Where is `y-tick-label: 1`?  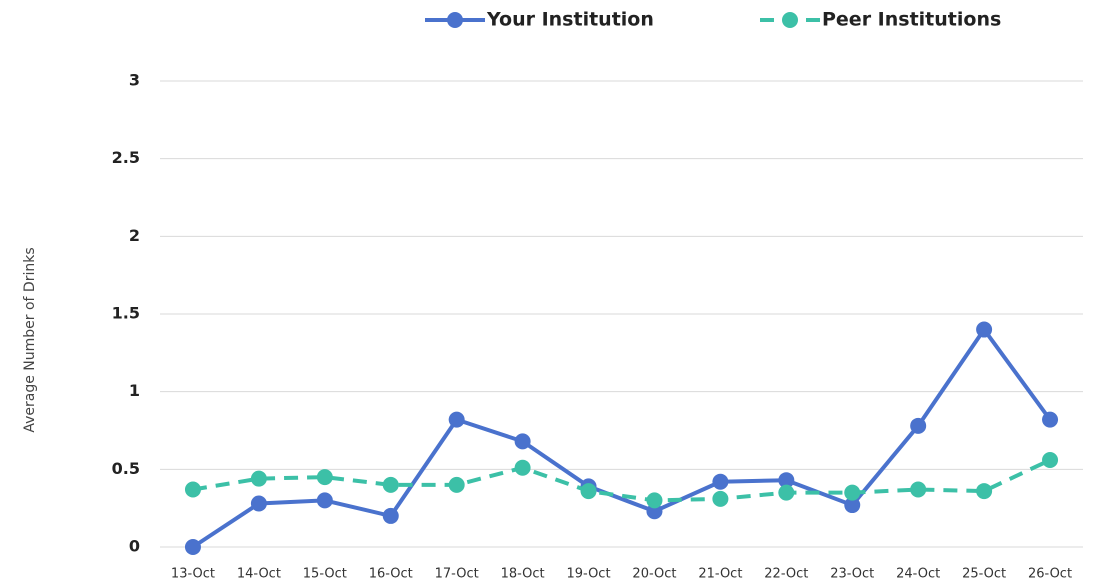
y-tick-label: 1 is located at coordinates (134, 390).